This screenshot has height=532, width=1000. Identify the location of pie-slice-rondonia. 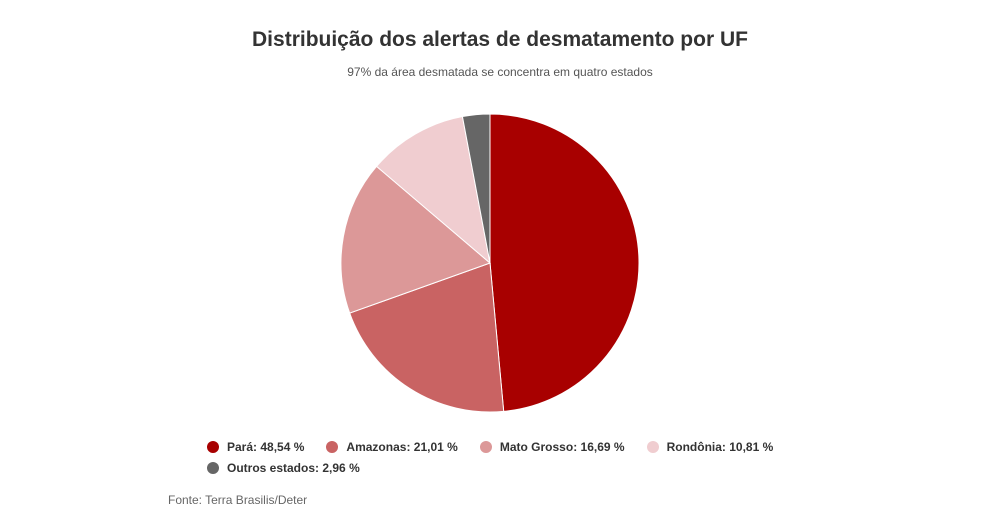
(433, 190).